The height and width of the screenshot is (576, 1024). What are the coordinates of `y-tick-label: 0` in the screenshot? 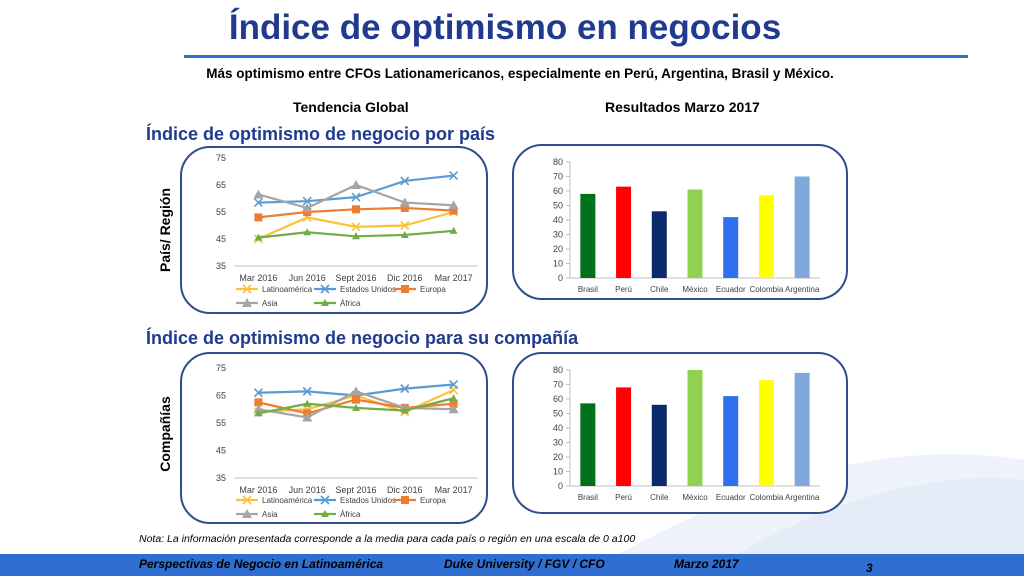 It's located at (560, 486).